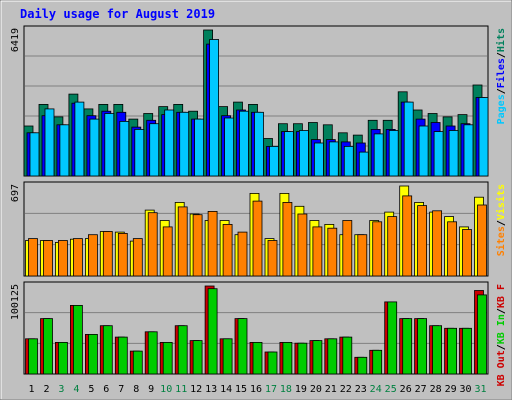 This screenshot has width=512, height=400. I want to click on legend: KB Out/KB In/KB F, so click(501, 335).